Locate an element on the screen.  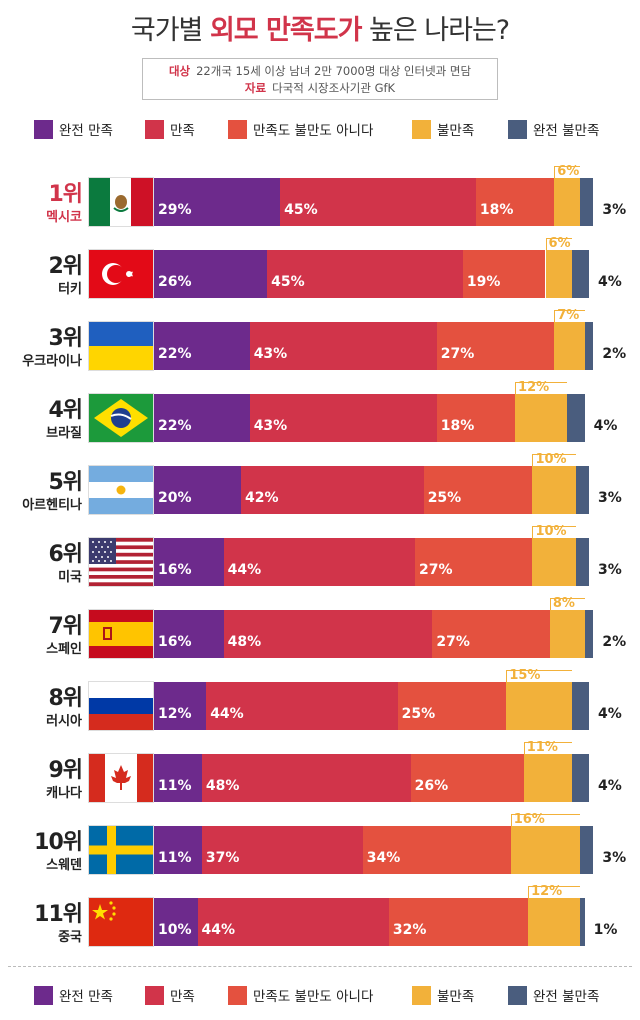
rank-label: 7위 is located at coordinates (65, 626).